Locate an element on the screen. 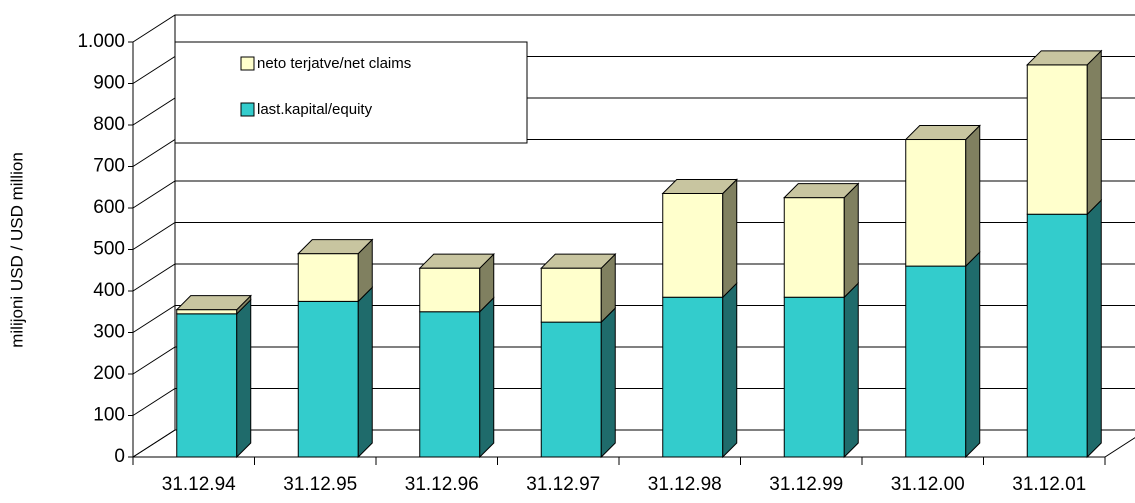 The width and height of the screenshot is (1135, 503). legend-label: neto terjatve/net claims is located at coordinates (334, 63).